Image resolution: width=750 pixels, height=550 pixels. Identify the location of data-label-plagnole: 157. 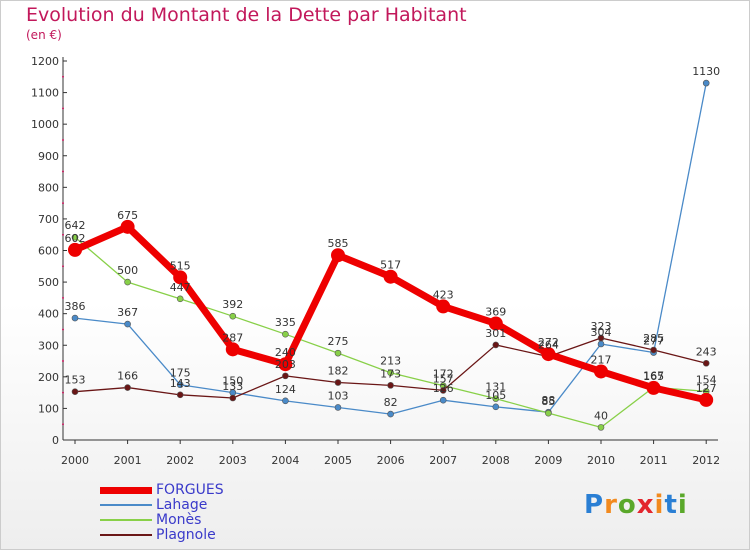
(443, 378).